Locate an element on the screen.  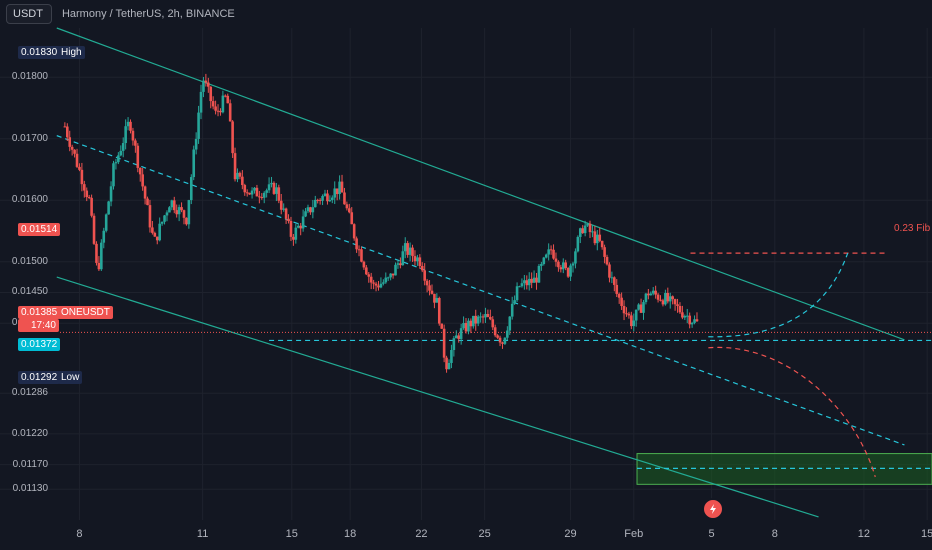
currency-button: USDT is located at coordinates (29, 14).